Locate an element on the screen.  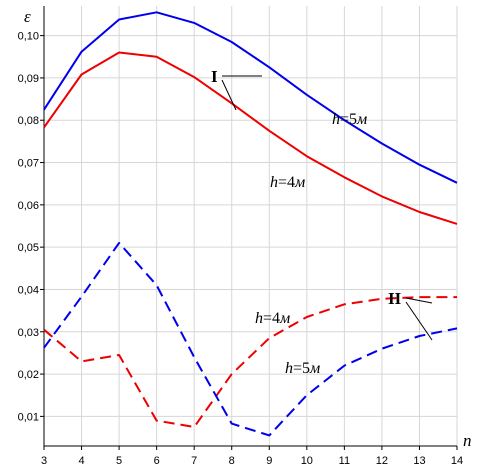
x-tick-label: 5 is located at coordinates (119, 461).